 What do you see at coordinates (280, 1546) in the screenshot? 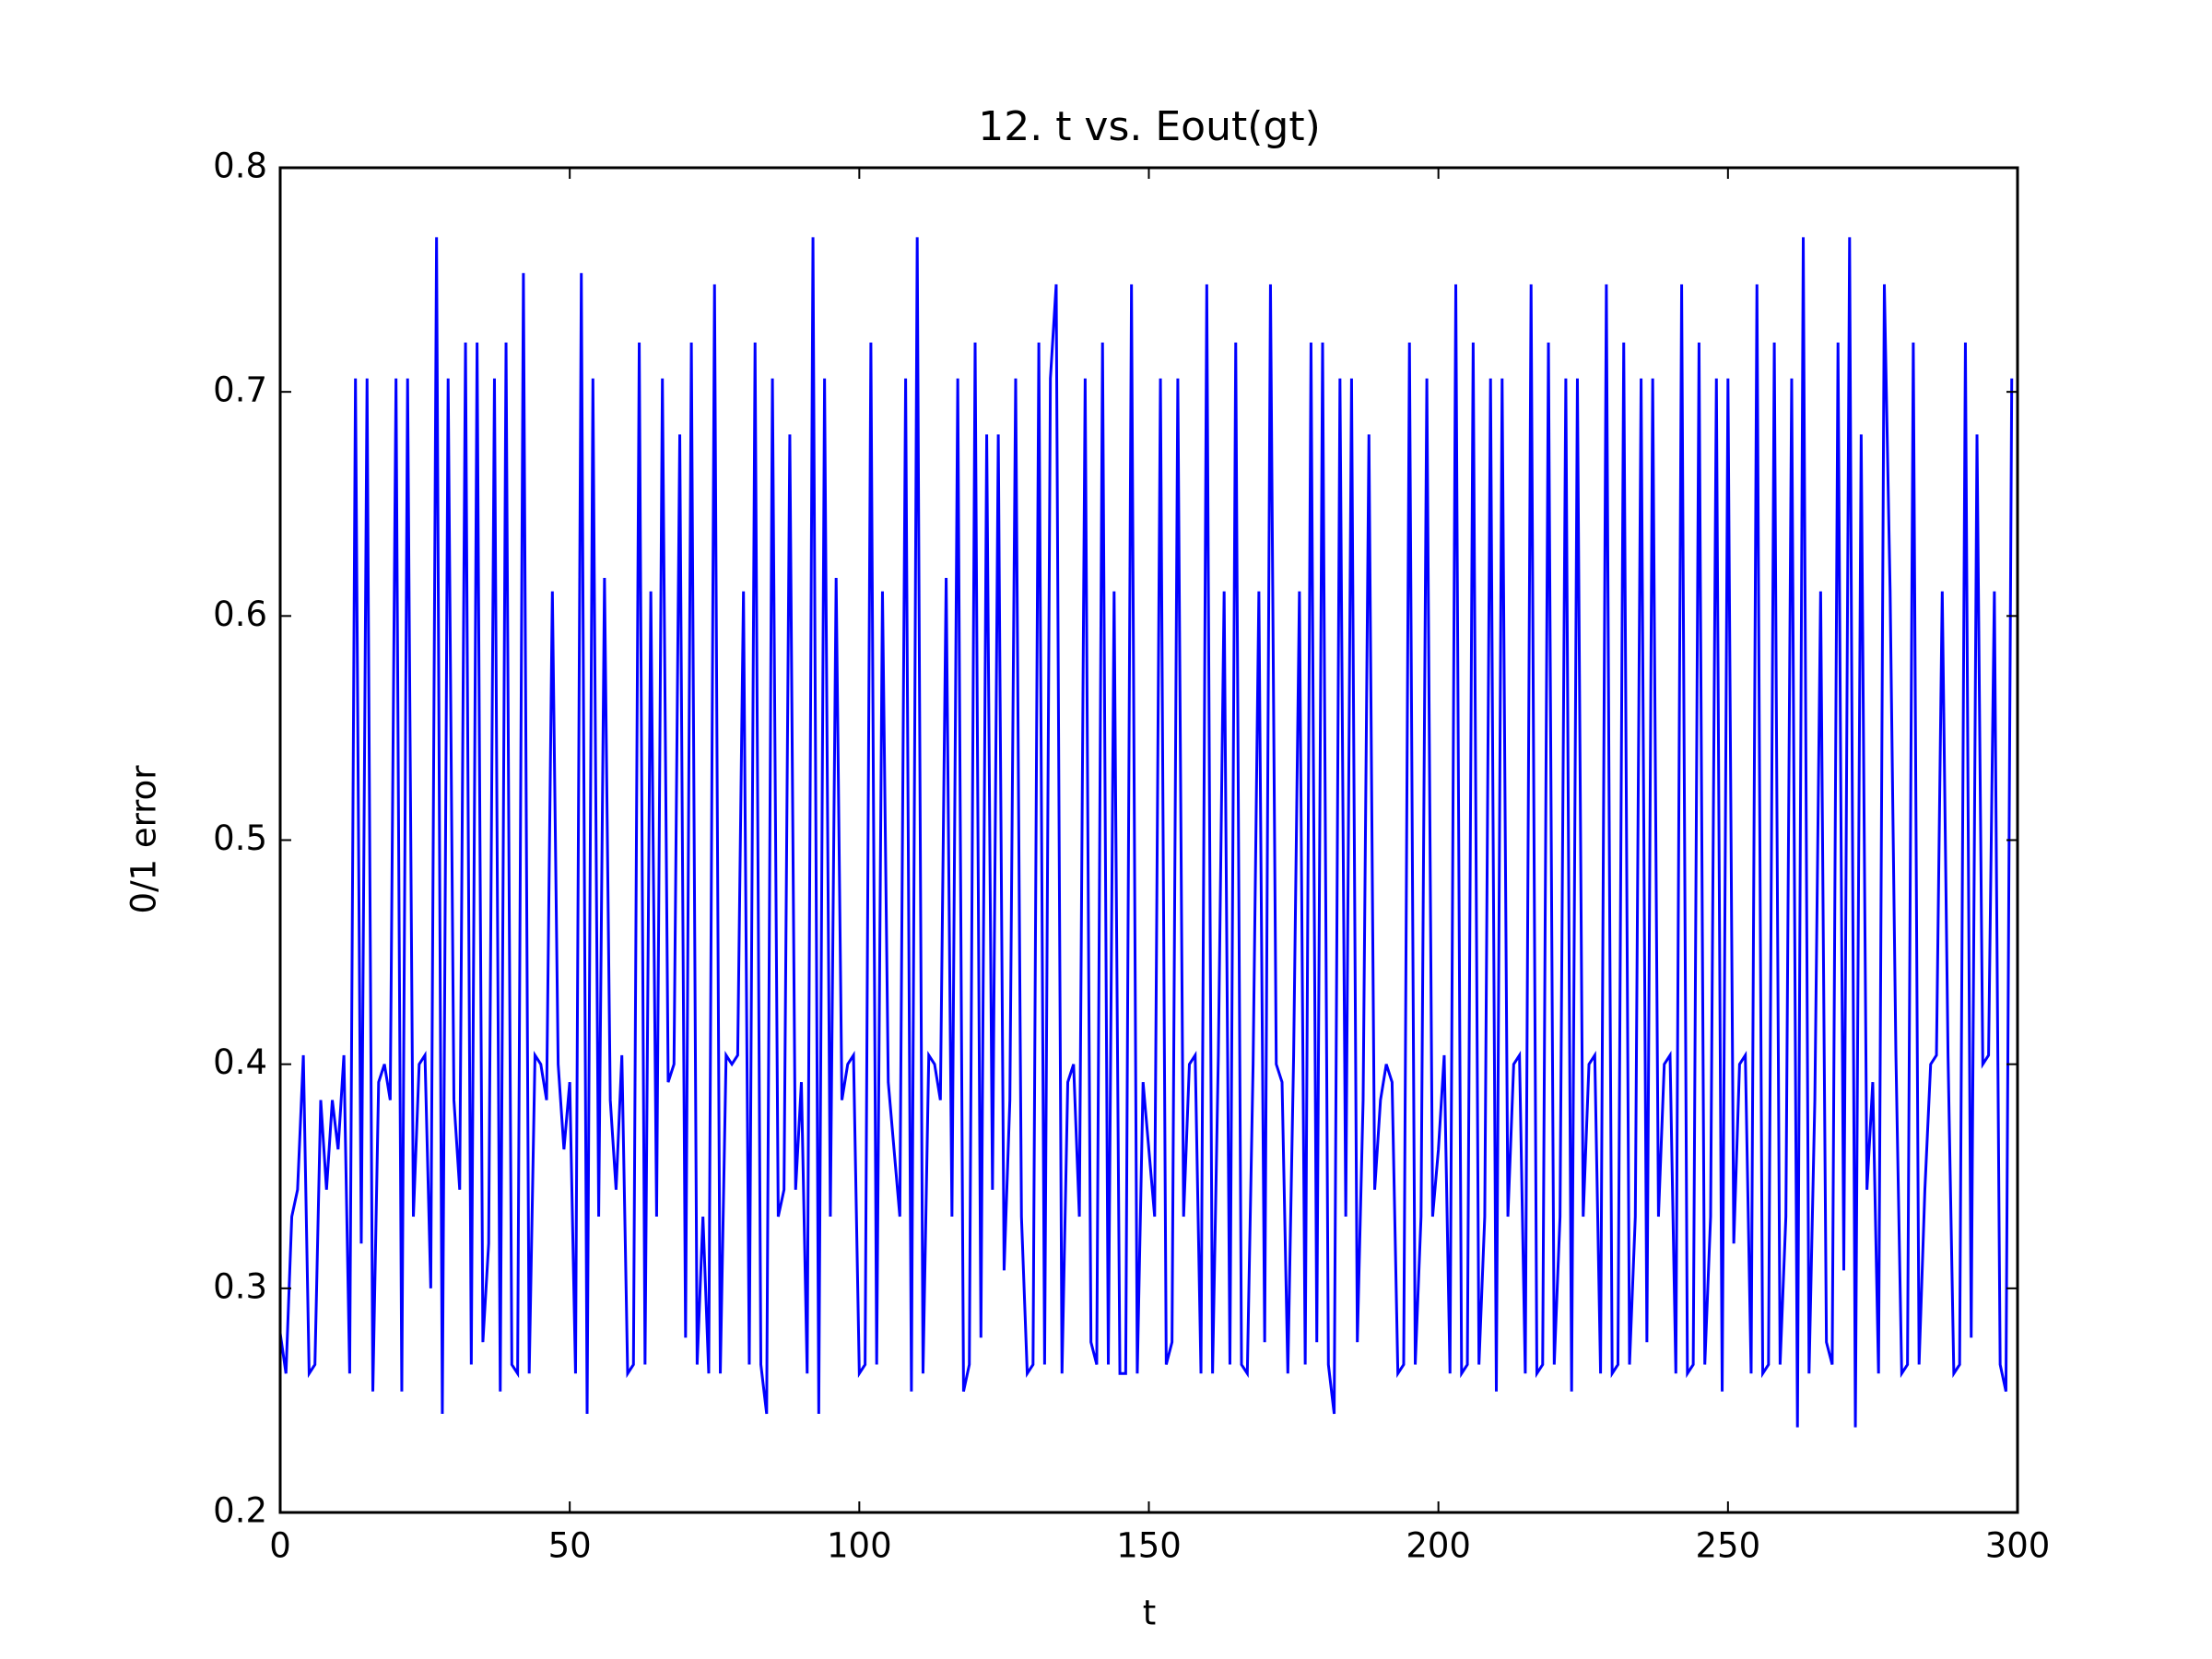
I see `x-tick-label: 0` at bounding box center [280, 1546].